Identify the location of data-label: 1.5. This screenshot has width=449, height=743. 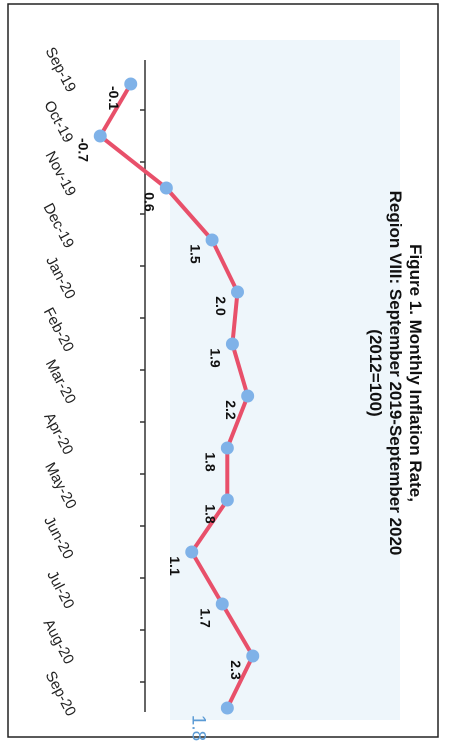
(195, 254).